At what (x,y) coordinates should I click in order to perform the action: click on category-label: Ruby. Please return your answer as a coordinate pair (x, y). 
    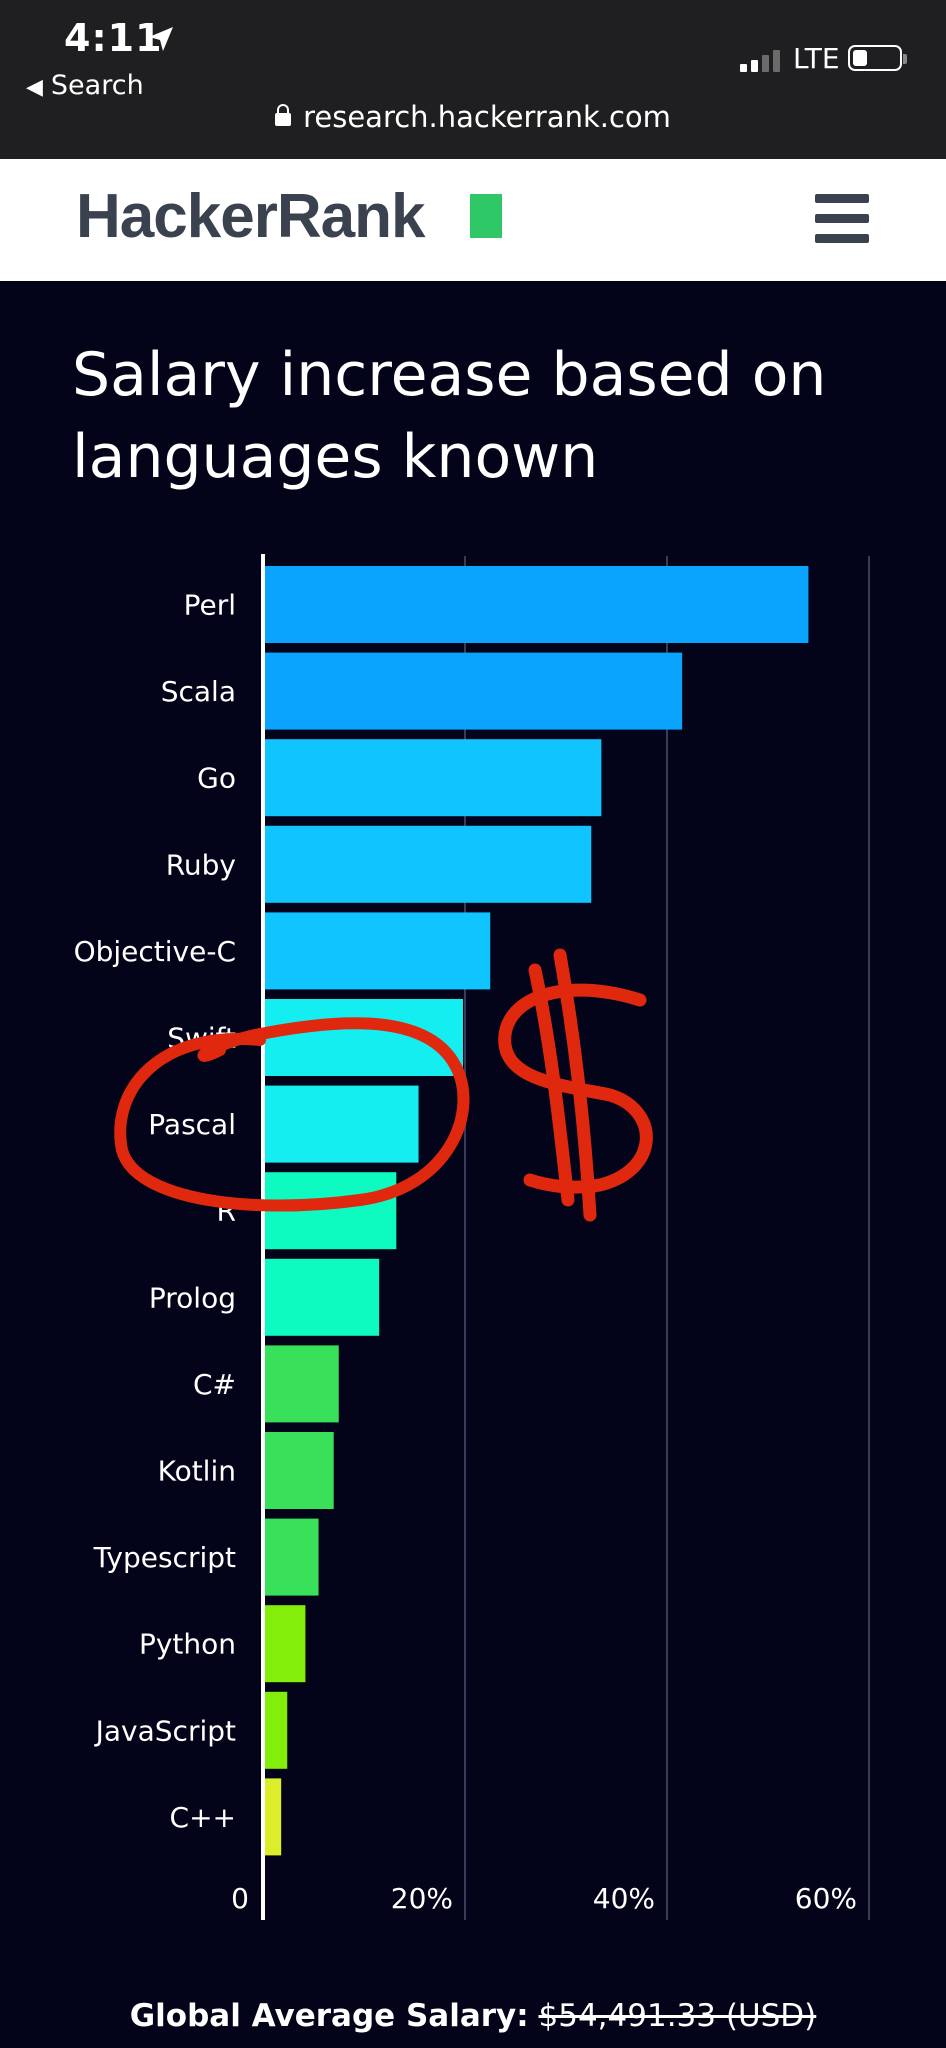
    Looking at the image, I should click on (201, 864).